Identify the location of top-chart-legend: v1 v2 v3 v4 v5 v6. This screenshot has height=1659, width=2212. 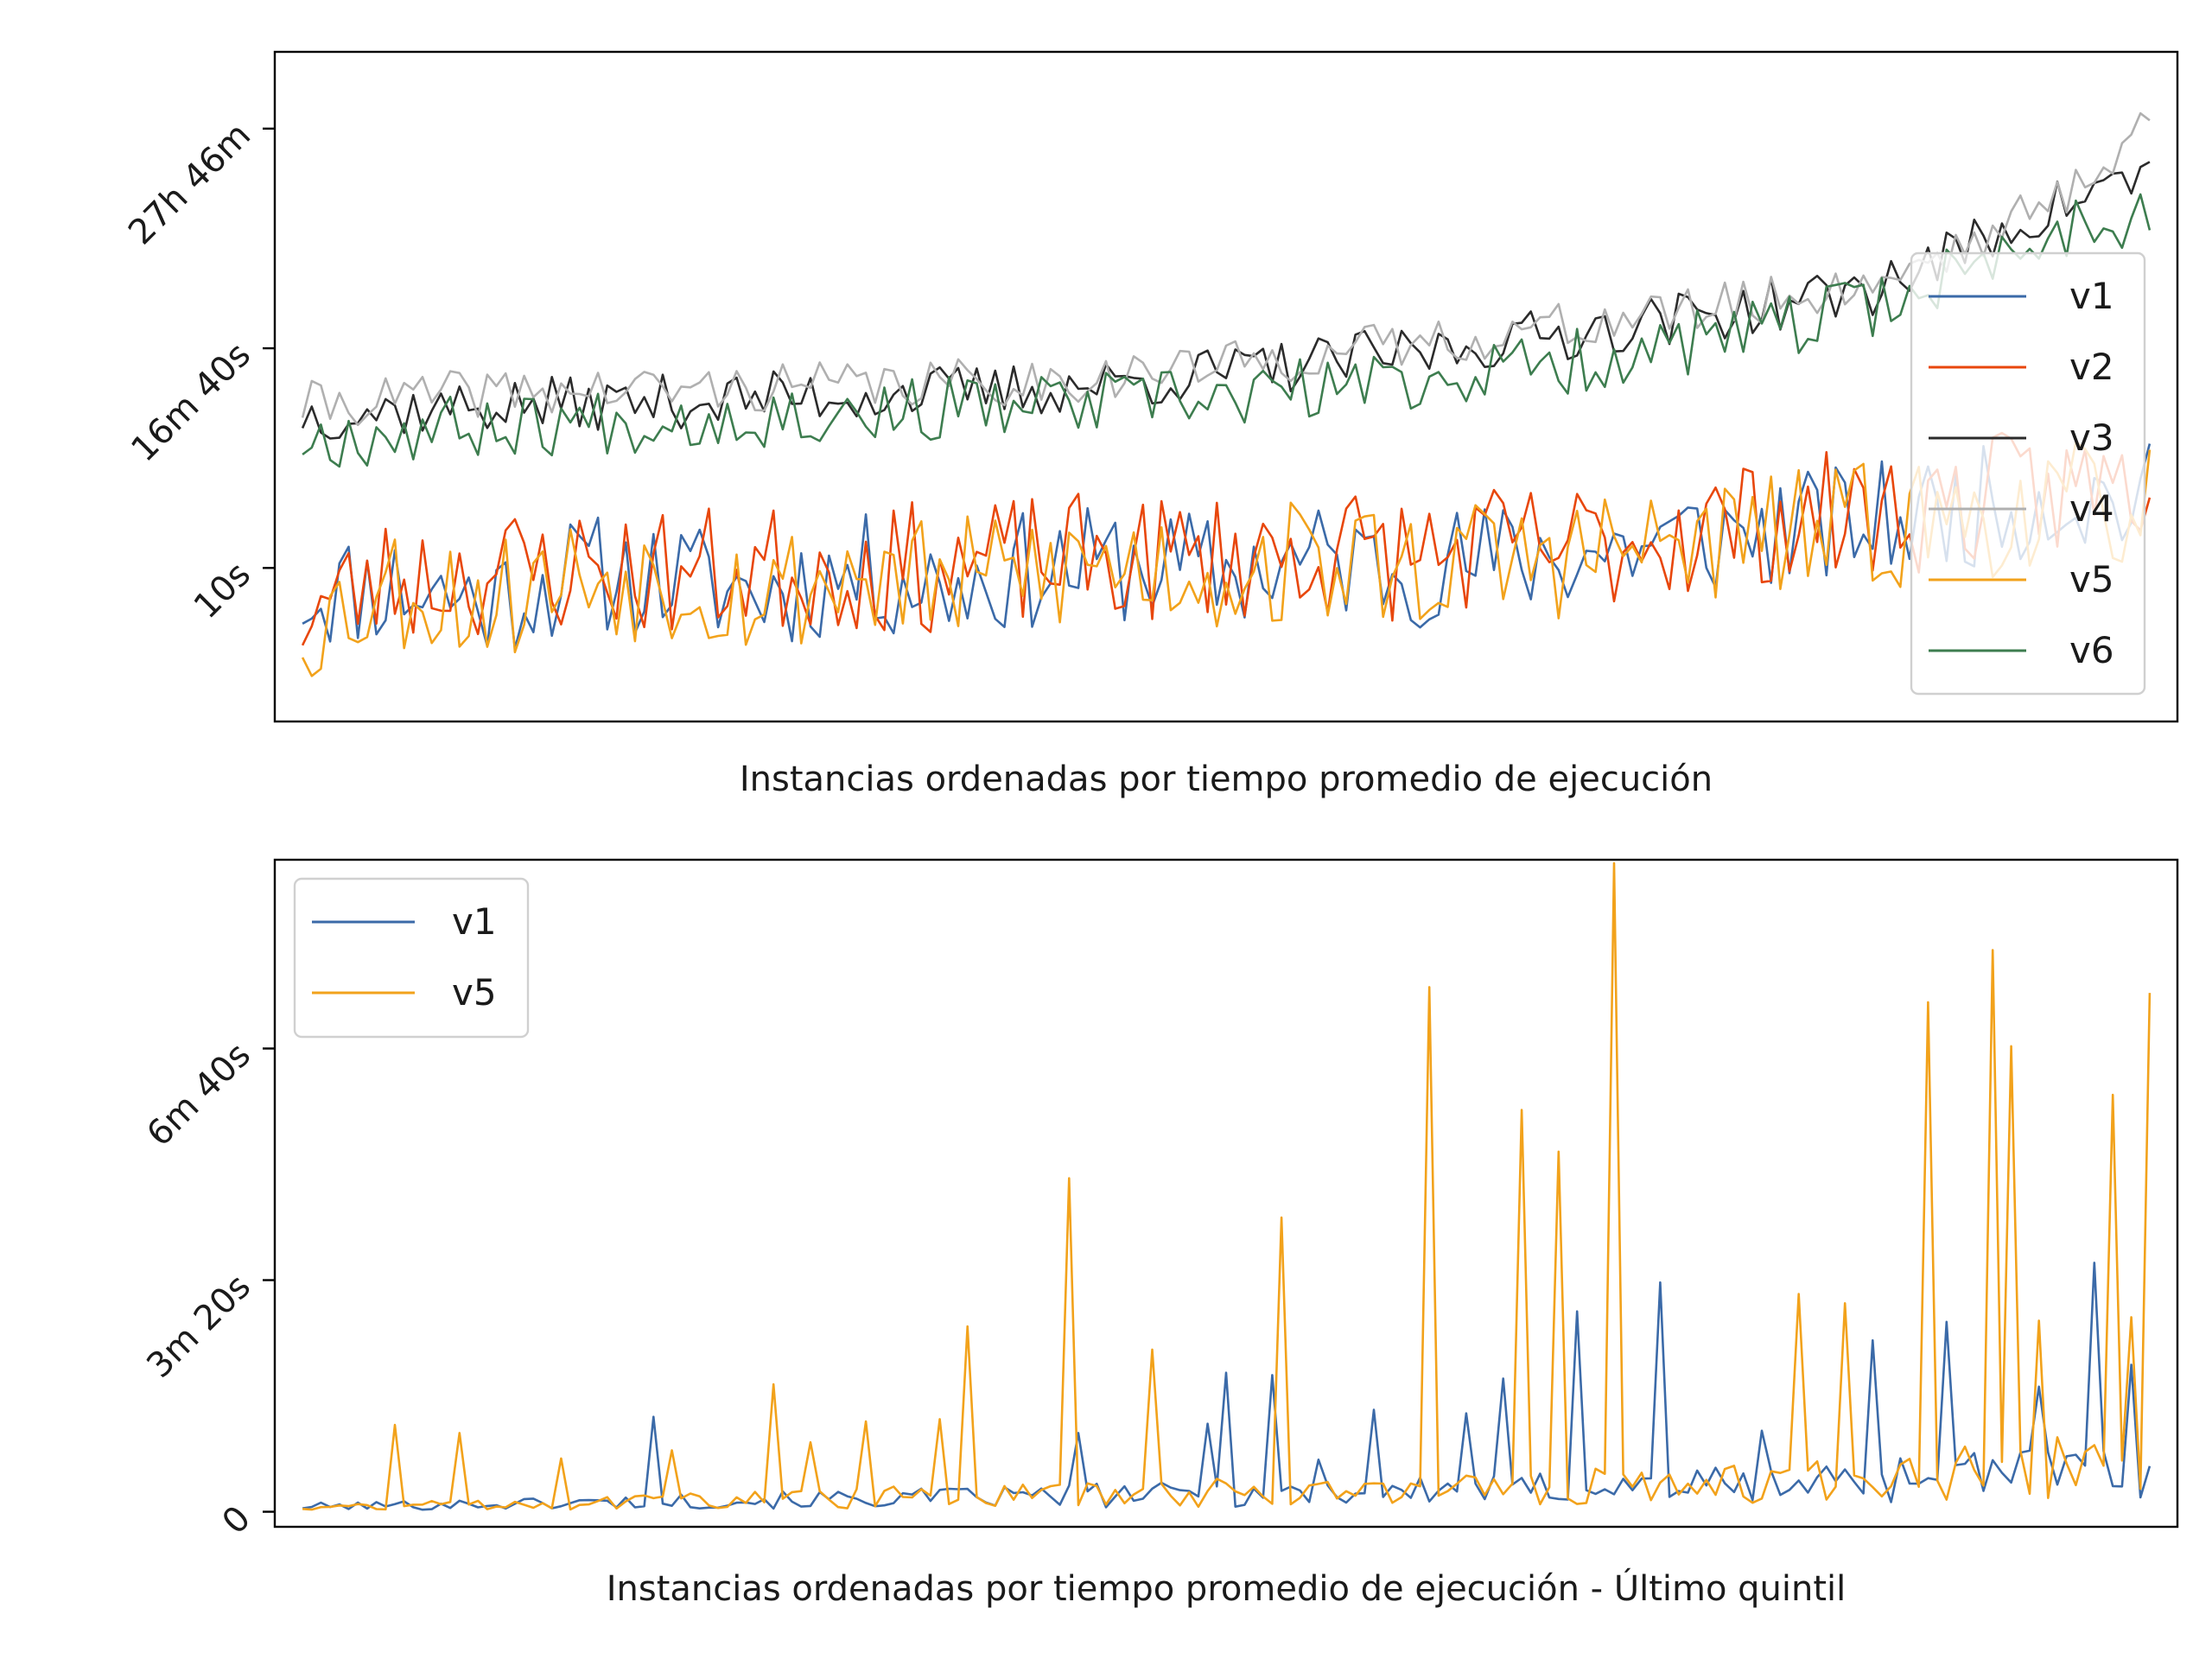
(2028, 473).